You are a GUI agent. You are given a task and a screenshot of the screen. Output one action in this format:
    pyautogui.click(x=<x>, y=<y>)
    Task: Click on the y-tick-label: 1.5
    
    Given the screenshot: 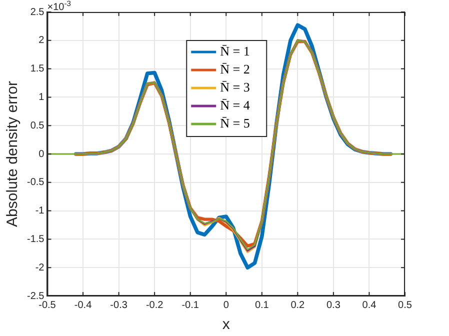 What is the action you would take?
    pyautogui.click(x=37, y=69)
    